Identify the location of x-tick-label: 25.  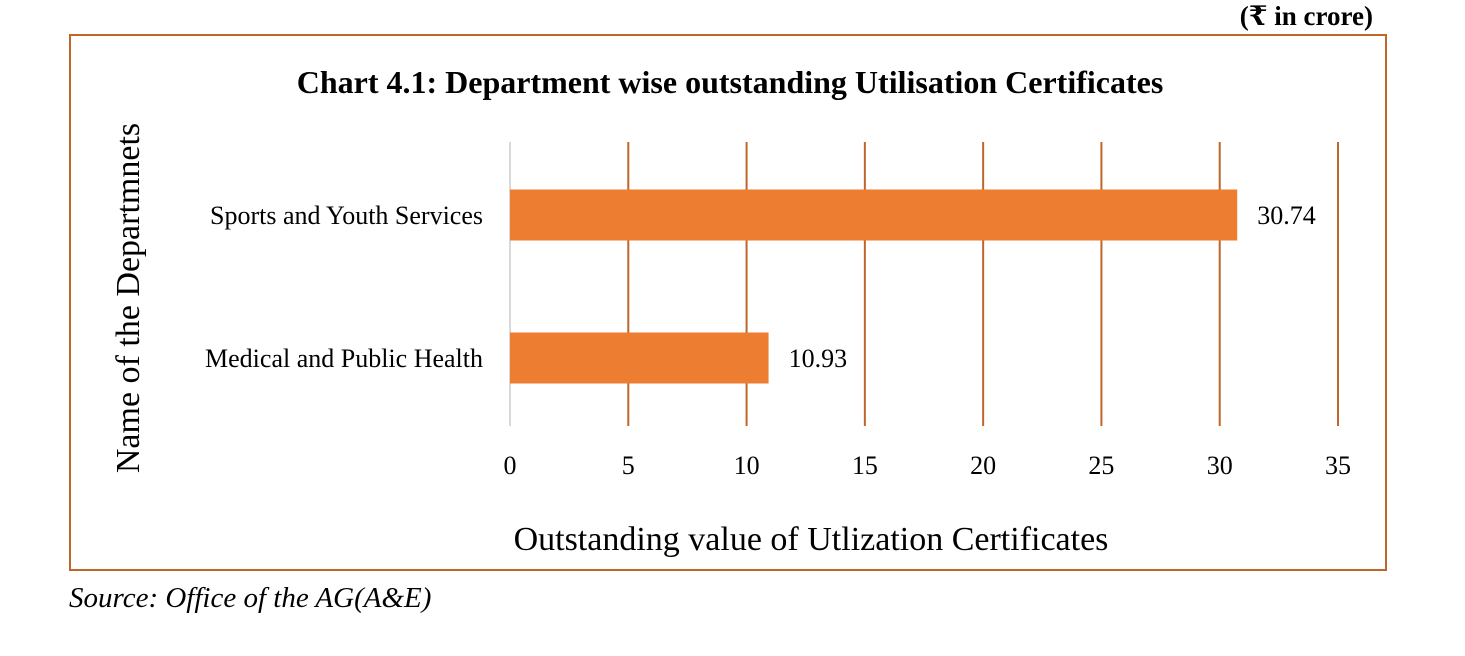
(1101, 465).